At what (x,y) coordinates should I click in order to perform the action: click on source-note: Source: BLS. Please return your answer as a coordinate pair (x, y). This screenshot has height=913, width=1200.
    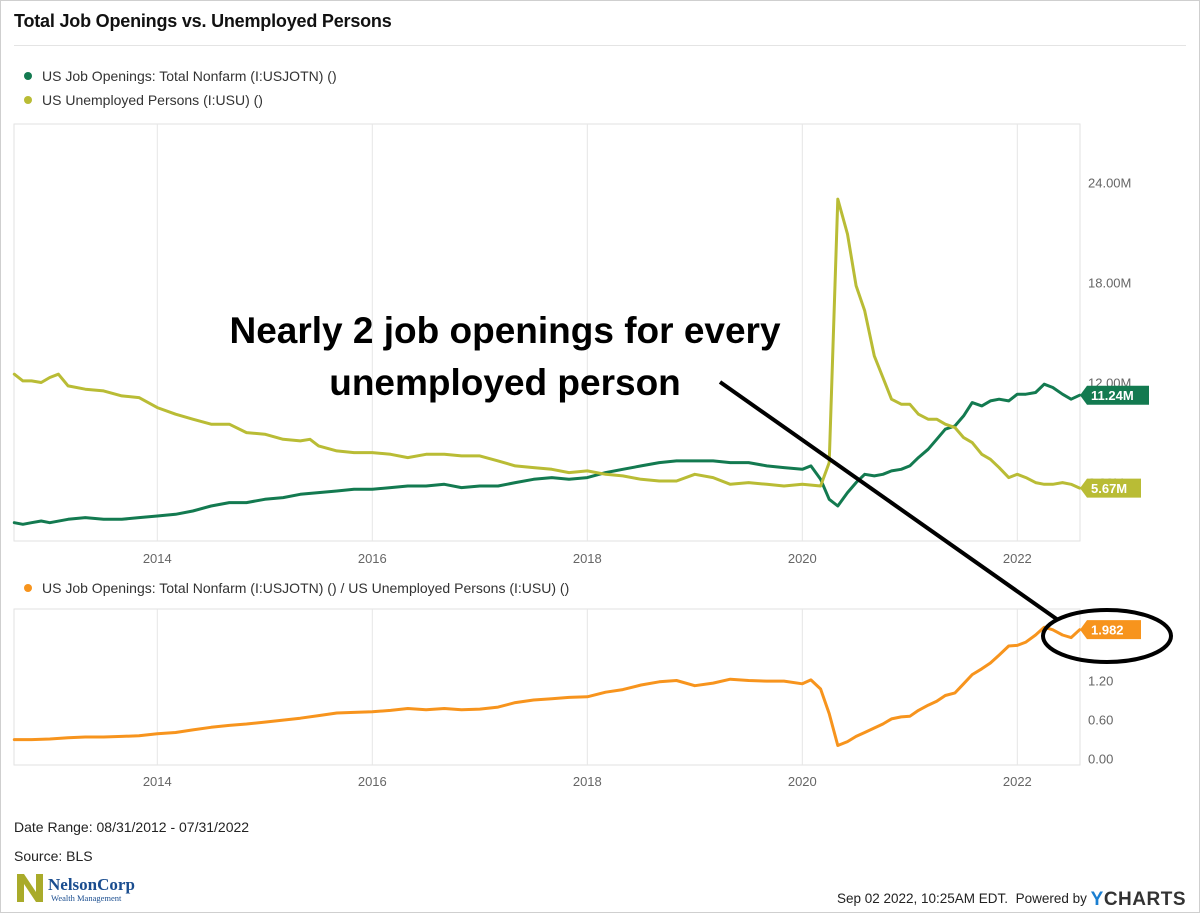
    Looking at the image, I should click on (53, 856).